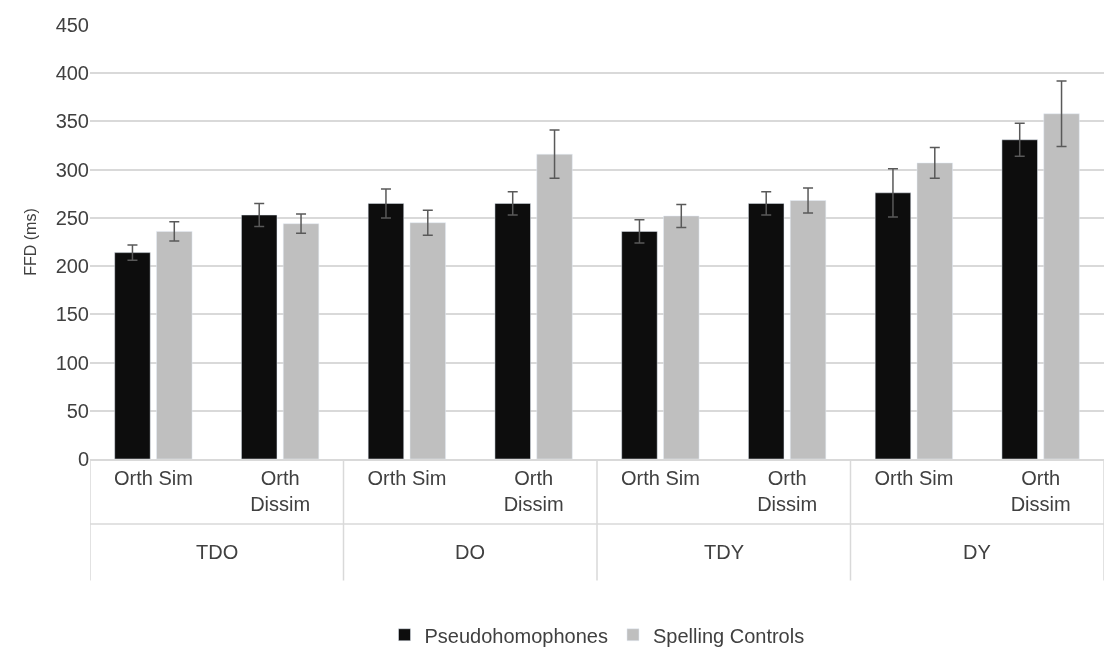  What do you see at coordinates (72, 73) in the screenshot?
I see `y-tick-label: 400` at bounding box center [72, 73].